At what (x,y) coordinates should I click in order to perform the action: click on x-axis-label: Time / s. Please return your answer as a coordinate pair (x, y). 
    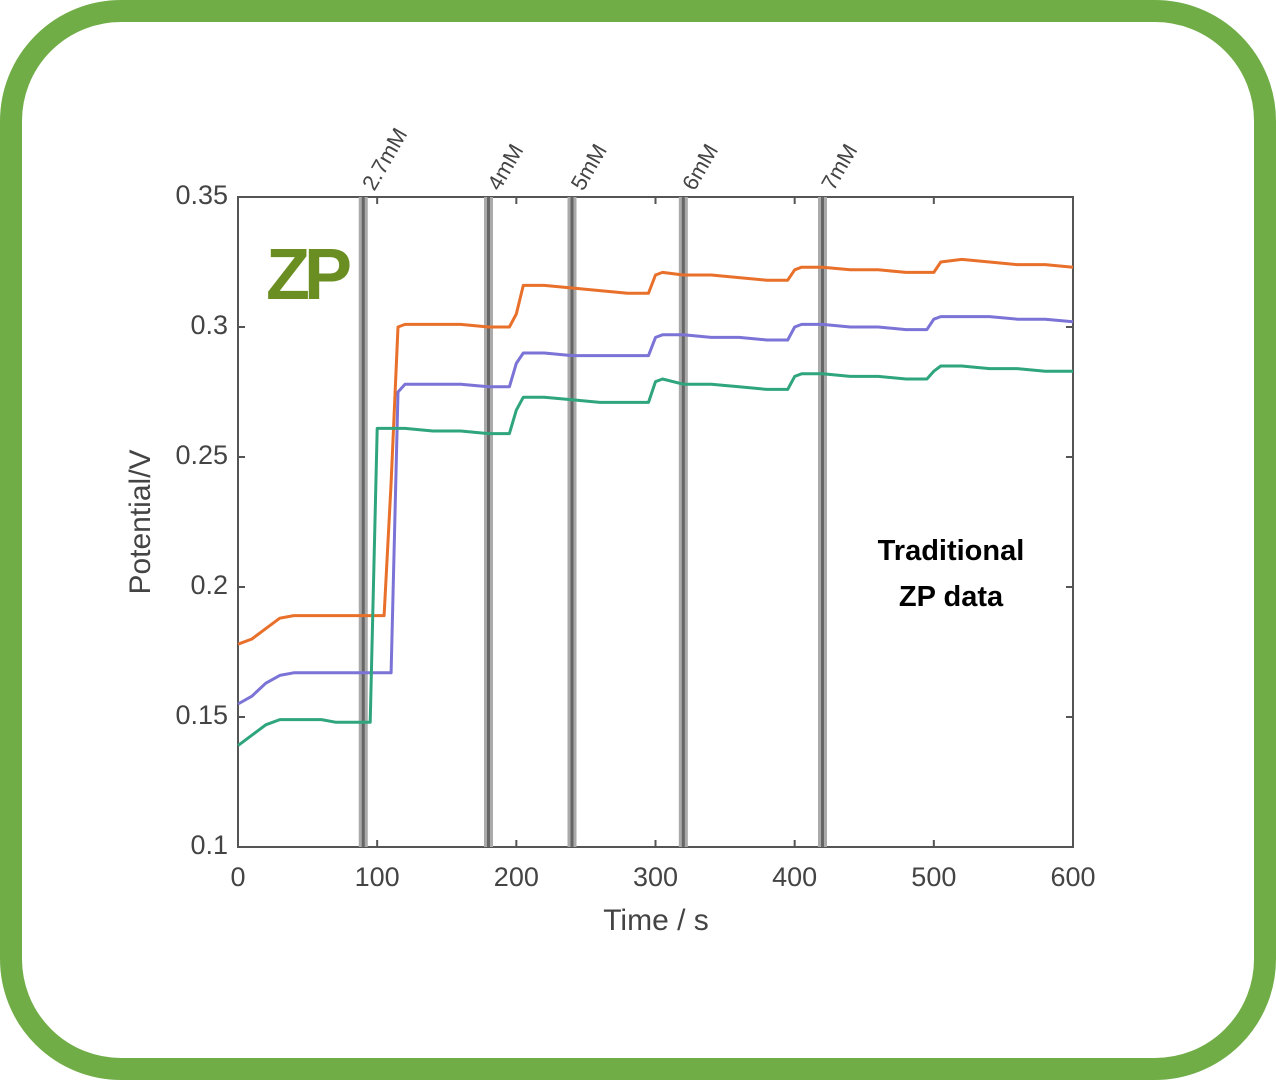
    Looking at the image, I should click on (656, 920).